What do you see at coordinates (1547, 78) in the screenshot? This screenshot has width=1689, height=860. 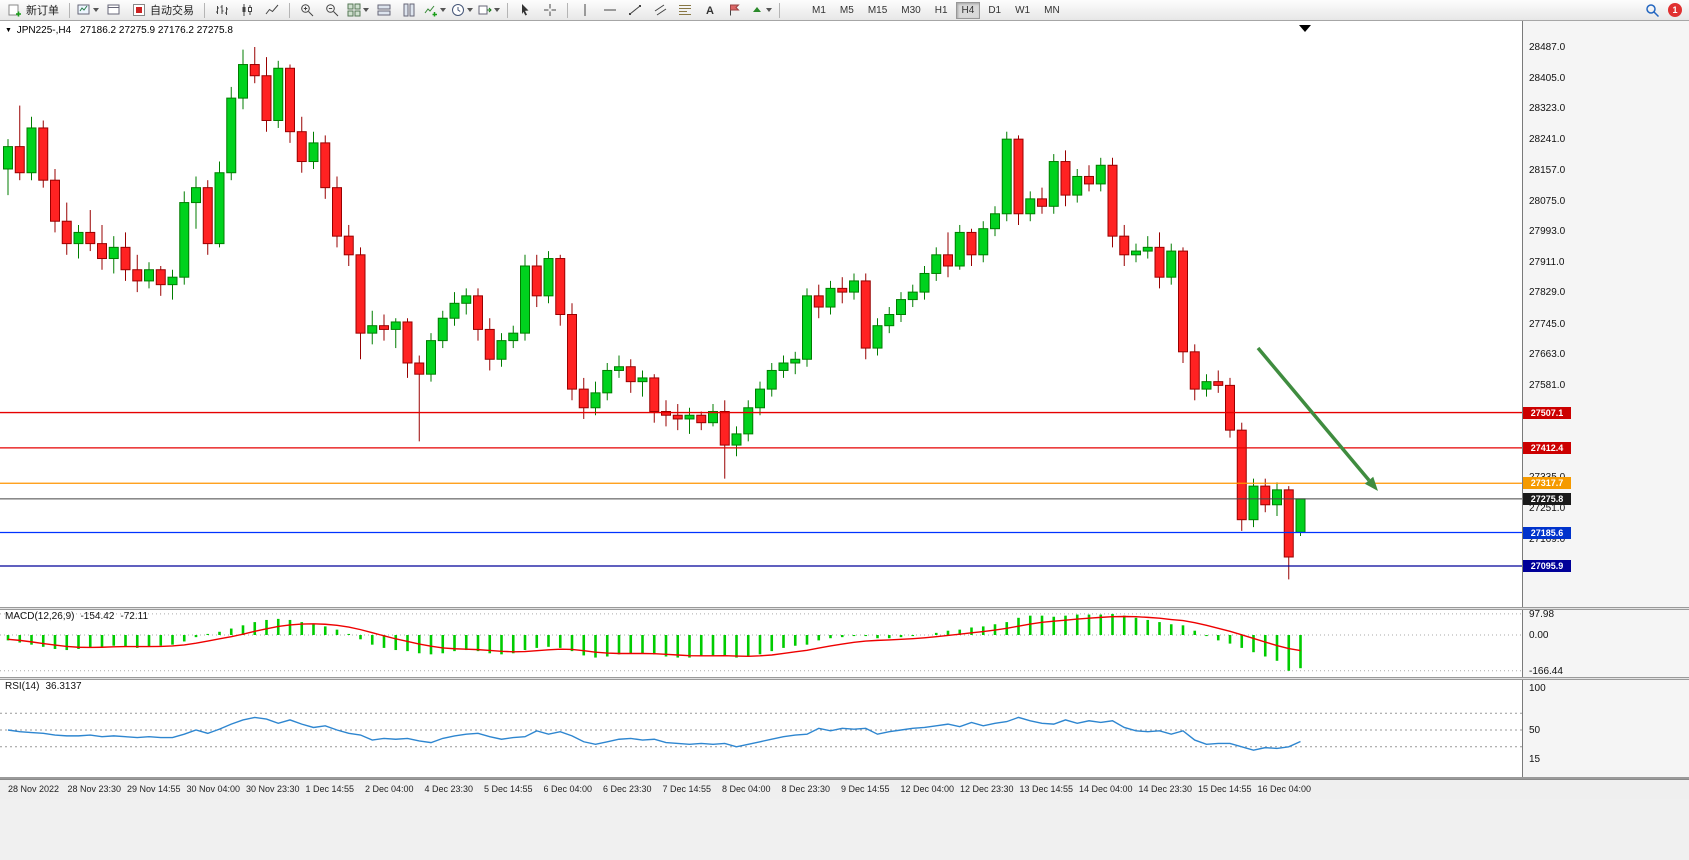 I see `price-tick-label: 28405.0` at bounding box center [1547, 78].